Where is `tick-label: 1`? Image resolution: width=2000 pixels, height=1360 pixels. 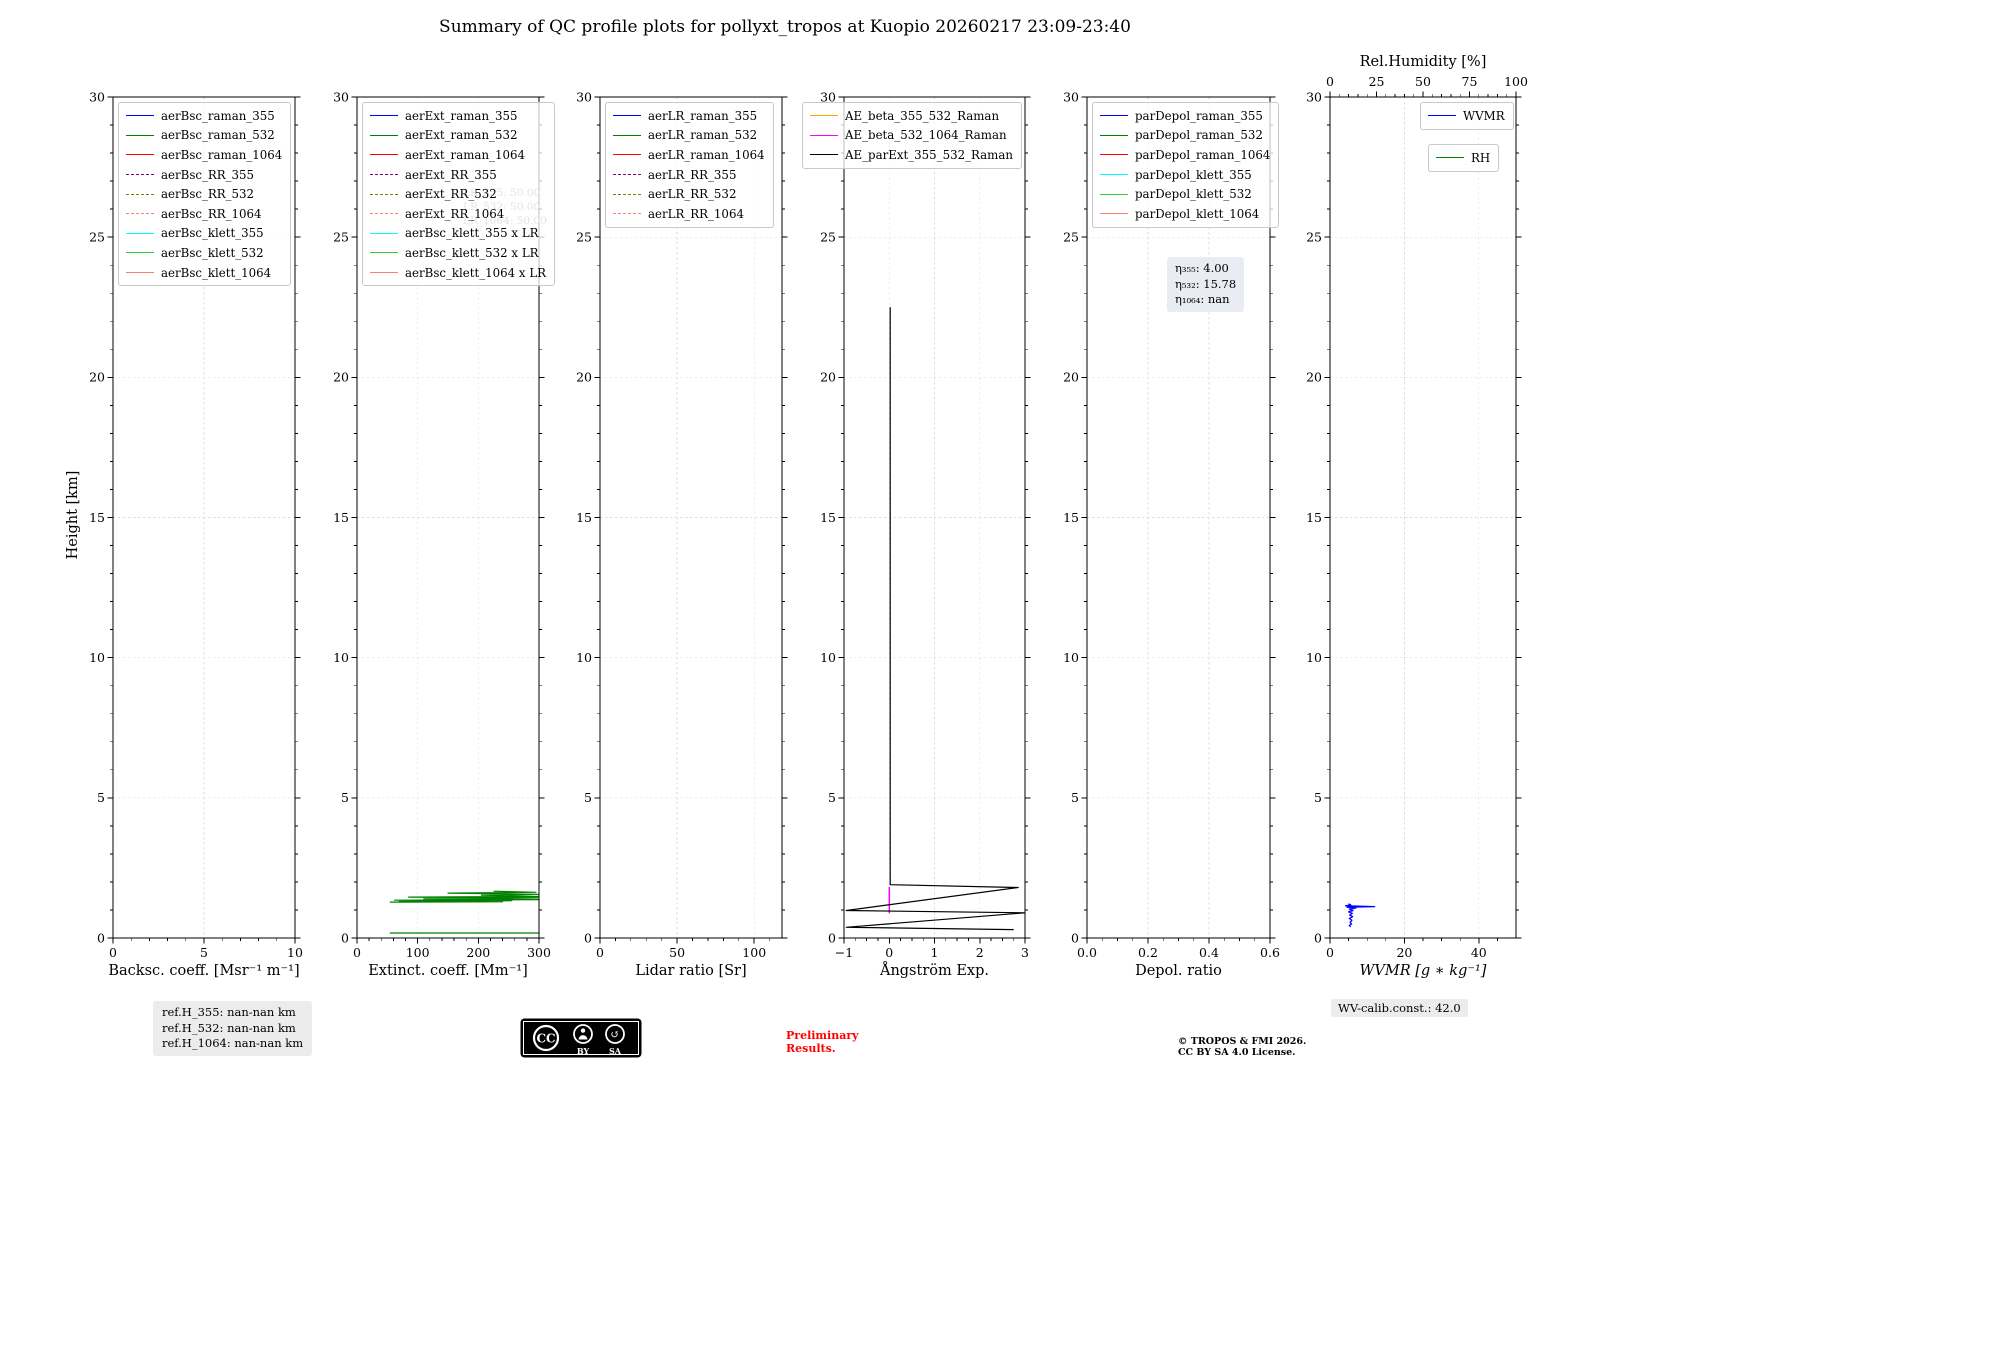 tick-label: 1 is located at coordinates (935, 952).